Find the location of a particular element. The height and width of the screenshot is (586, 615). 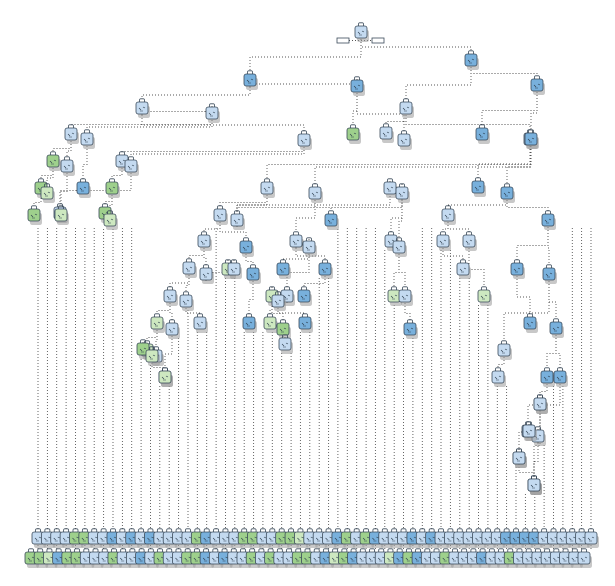

tree-link-n64 is located at coordinates (402, 270).